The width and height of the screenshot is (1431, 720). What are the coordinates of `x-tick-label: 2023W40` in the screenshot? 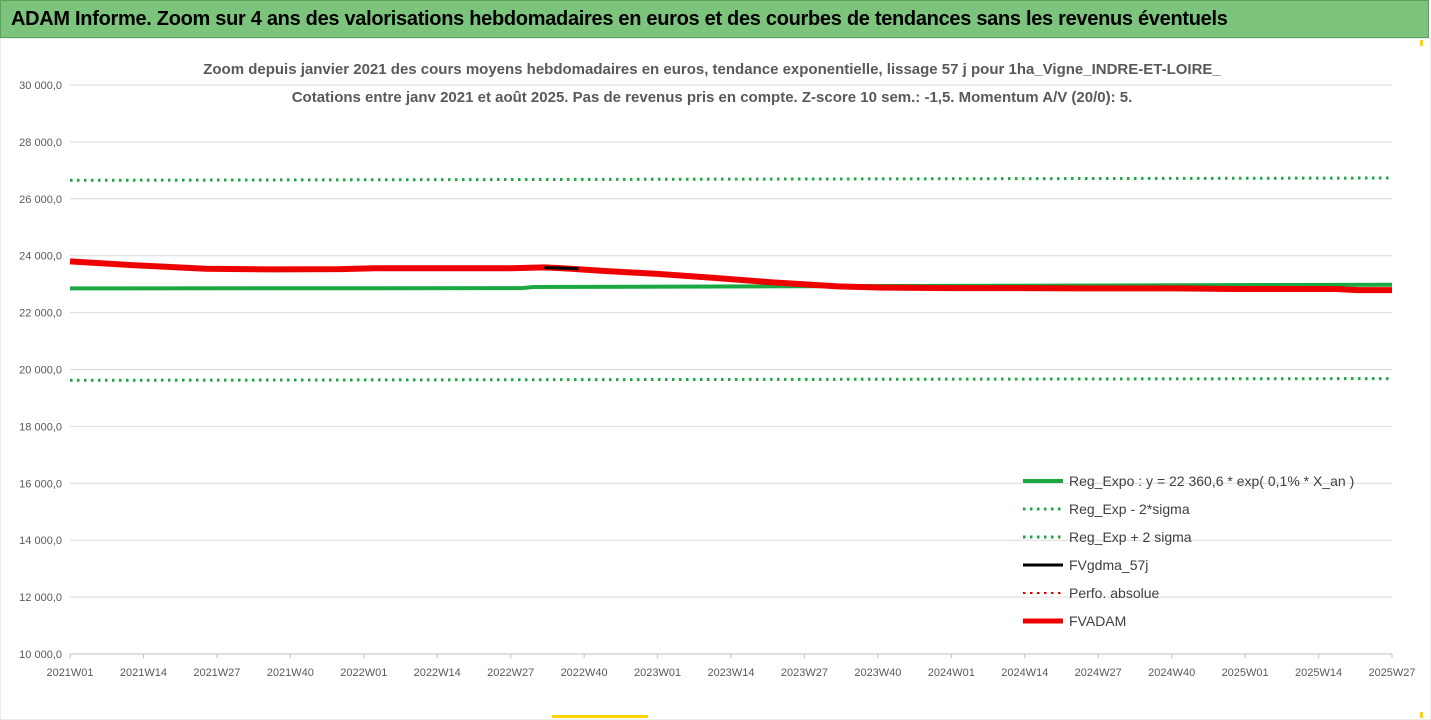 It's located at (877, 673).